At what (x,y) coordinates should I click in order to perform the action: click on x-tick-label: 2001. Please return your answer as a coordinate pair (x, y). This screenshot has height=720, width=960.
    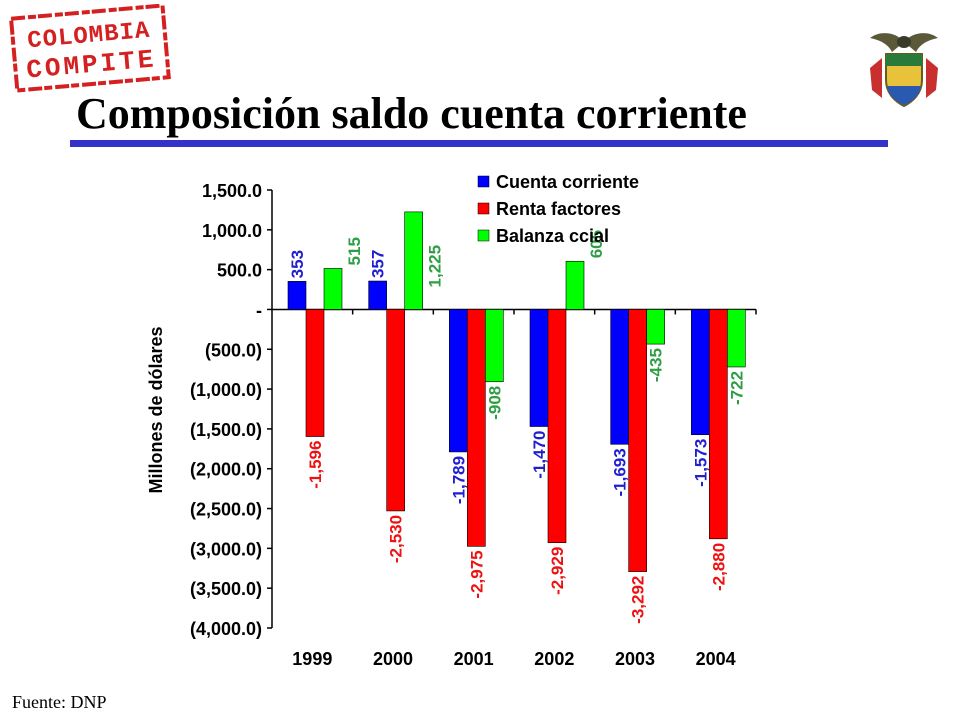
    Looking at the image, I should click on (474, 659).